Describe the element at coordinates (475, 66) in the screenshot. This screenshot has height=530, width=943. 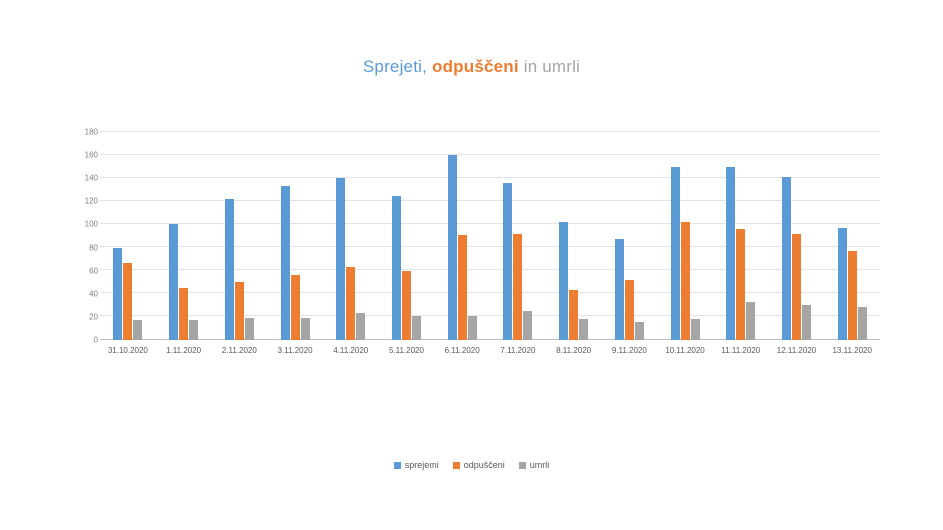
I see `chart-title-odpusceni: odpuščeni` at that location.